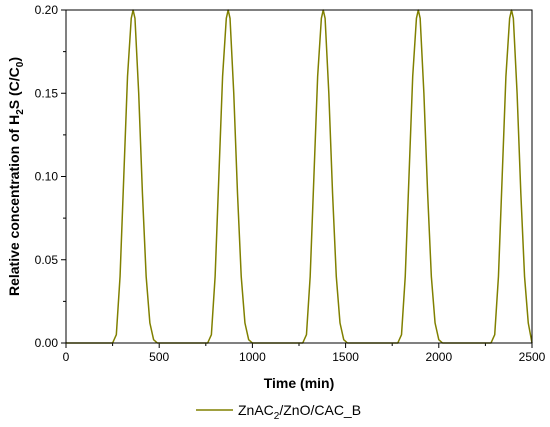 The width and height of the screenshot is (550, 427). I want to click on legend-label: ZnAC2/ZnO/CAC_B, so click(299, 412).